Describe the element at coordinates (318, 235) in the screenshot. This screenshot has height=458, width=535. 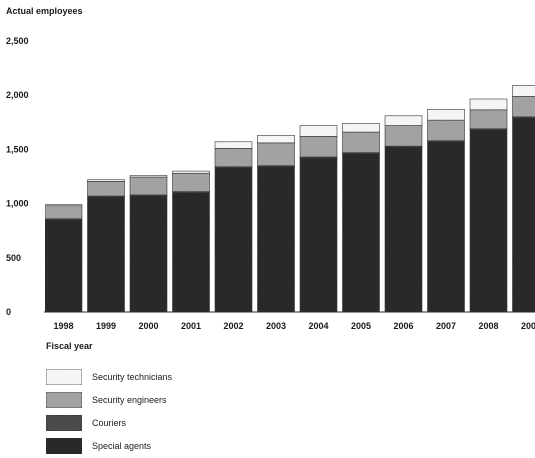
I see `bar-segment-special-agents-2004` at that location.